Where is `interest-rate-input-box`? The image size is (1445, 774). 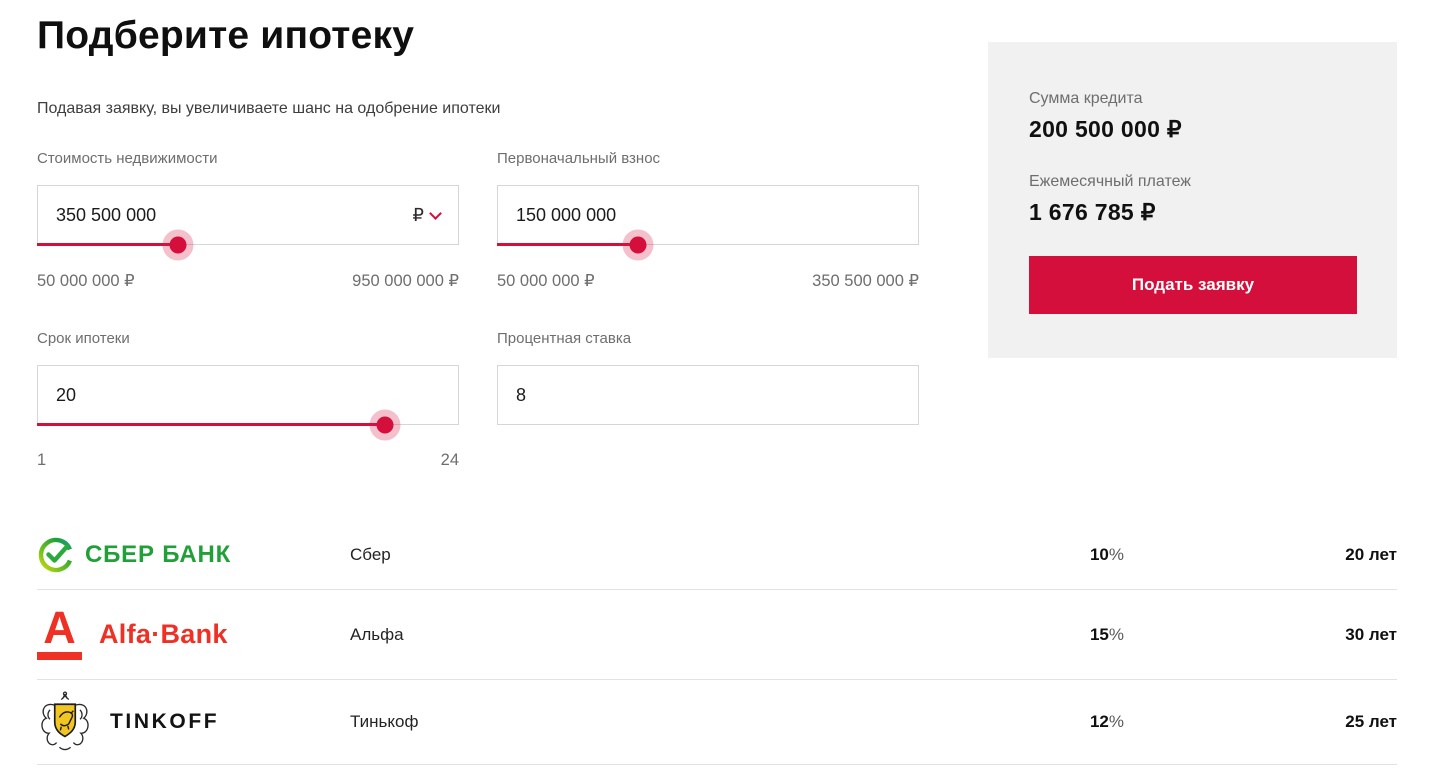 interest-rate-input-box is located at coordinates (708, 395).